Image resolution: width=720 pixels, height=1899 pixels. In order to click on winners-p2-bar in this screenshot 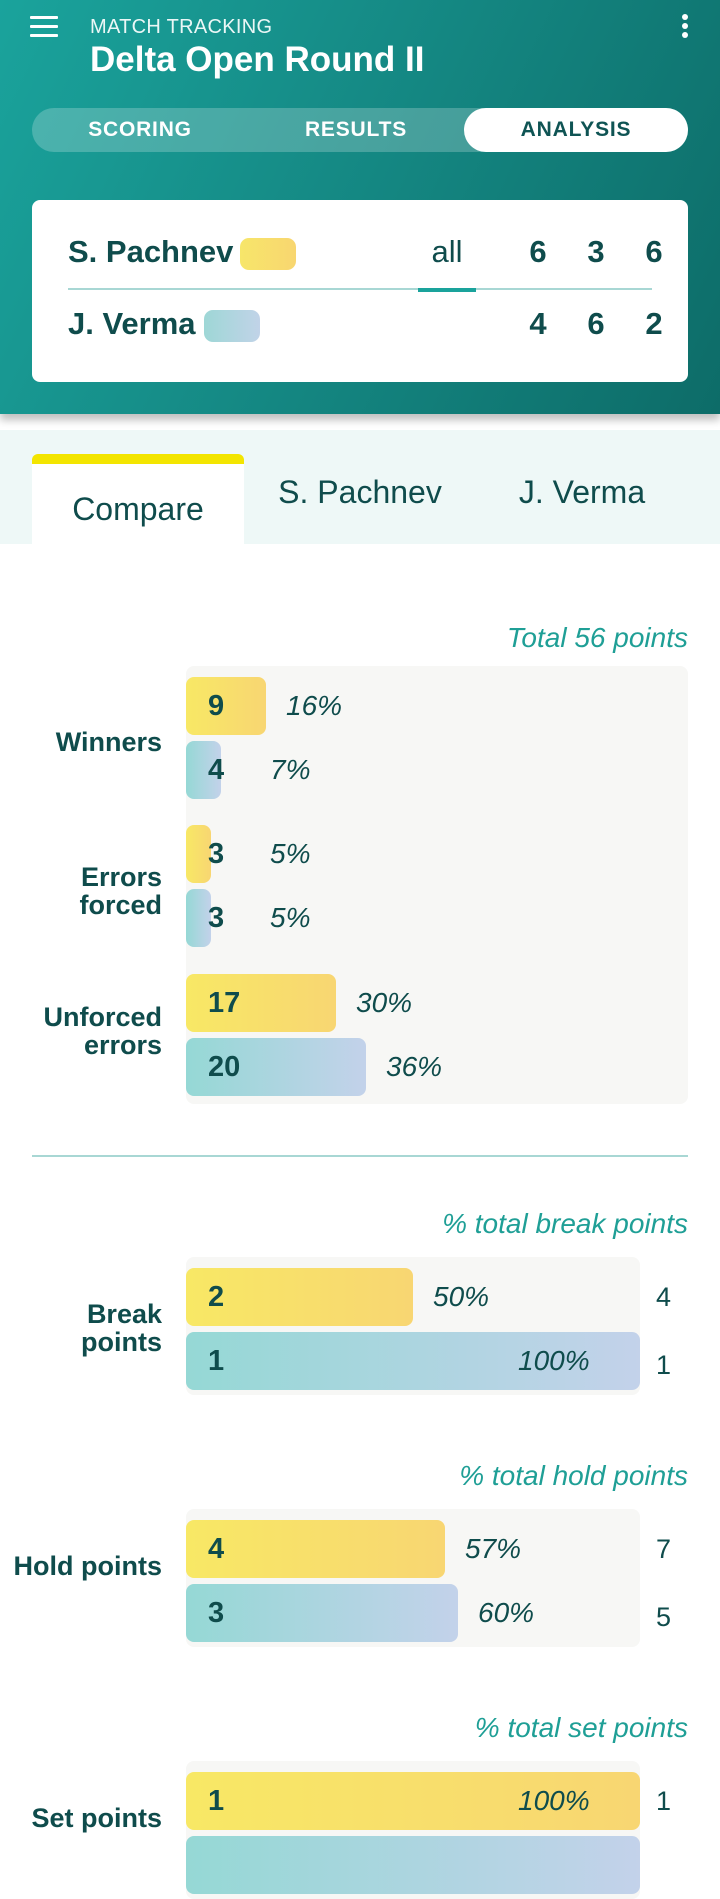, I will do `click(203, 770)`.